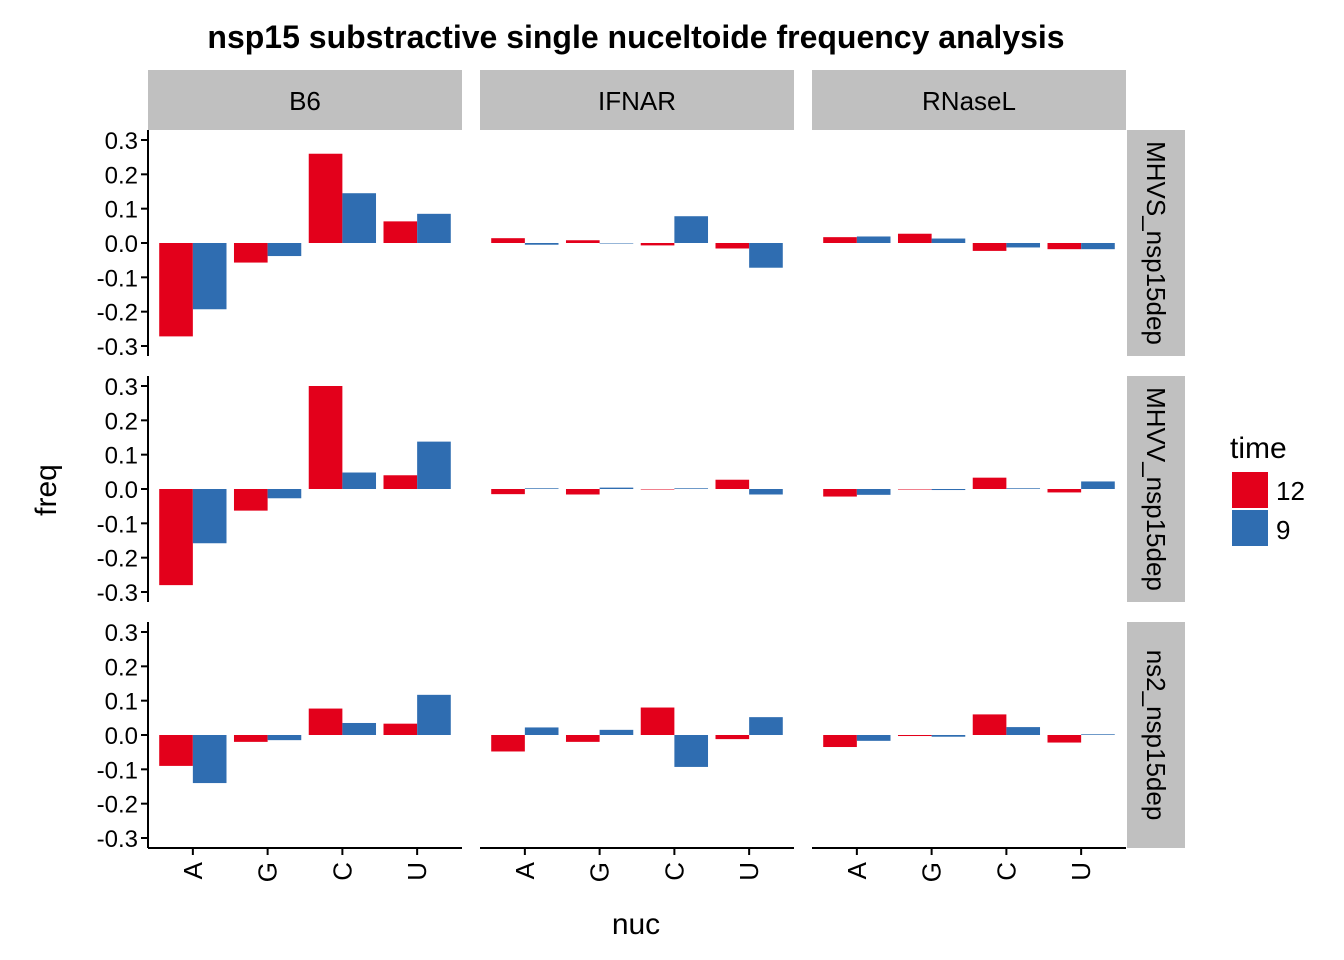 This screenshot has width=1344, height=960. I want to click on row-strip-label-mhvs-nsp15dep: MHVS_nsp15dep, so click(1156, 243).